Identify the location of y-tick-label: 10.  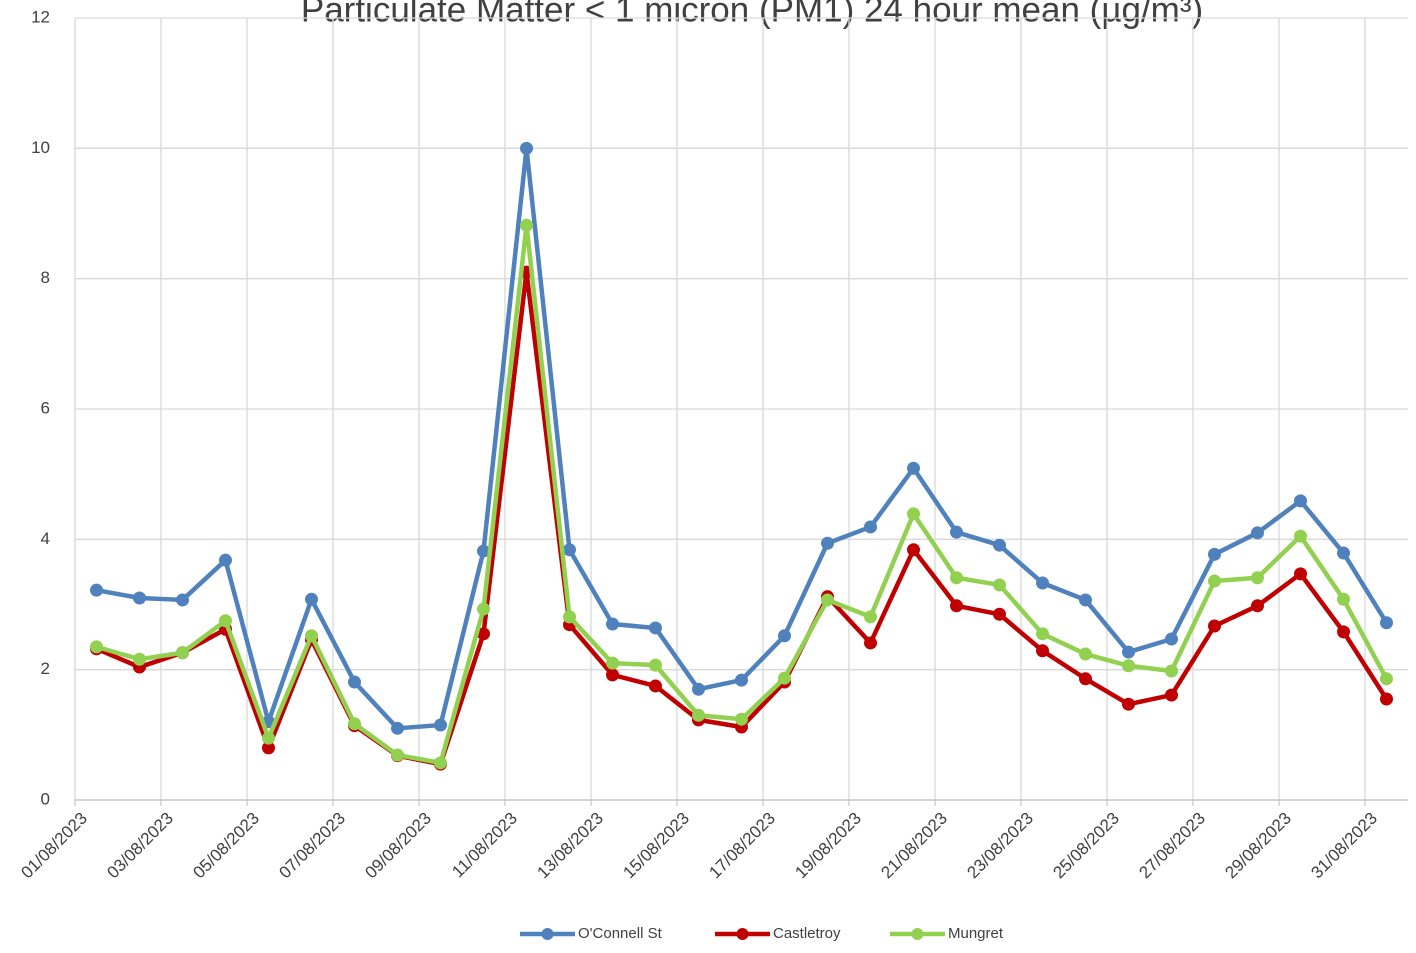
(40, 147).